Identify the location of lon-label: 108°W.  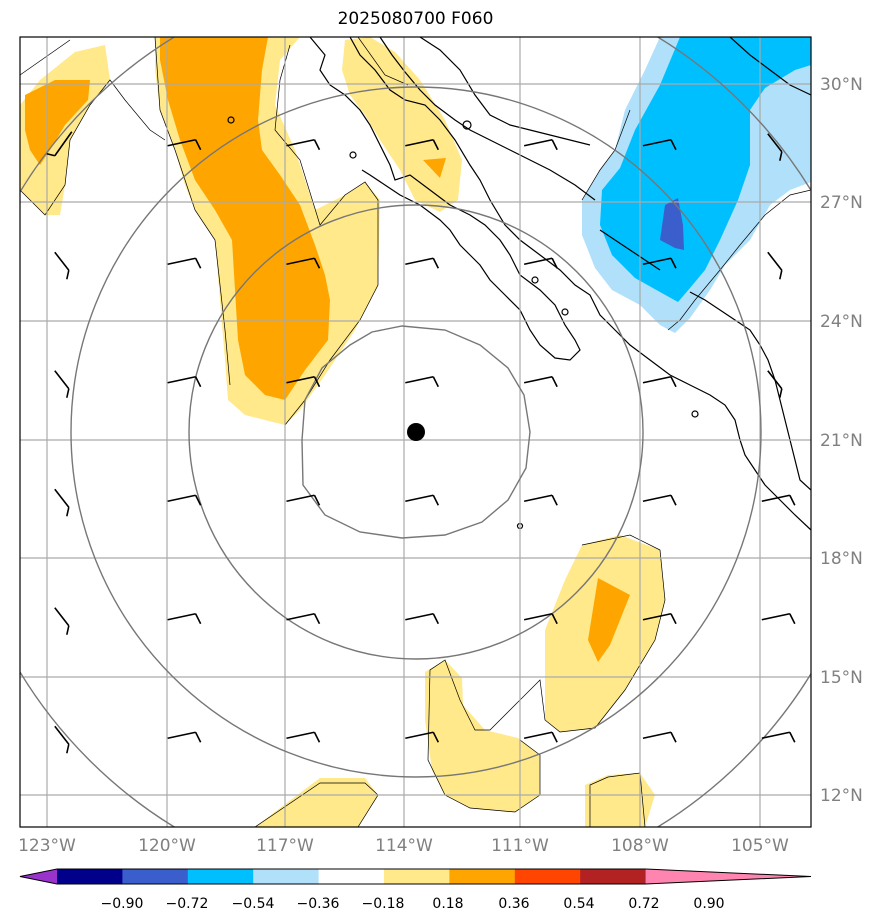
(640, 846).